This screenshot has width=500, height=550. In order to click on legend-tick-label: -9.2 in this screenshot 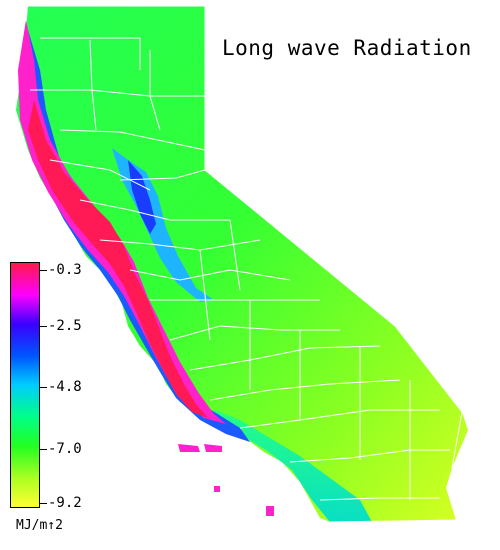, I will do `click(65, 503)`.